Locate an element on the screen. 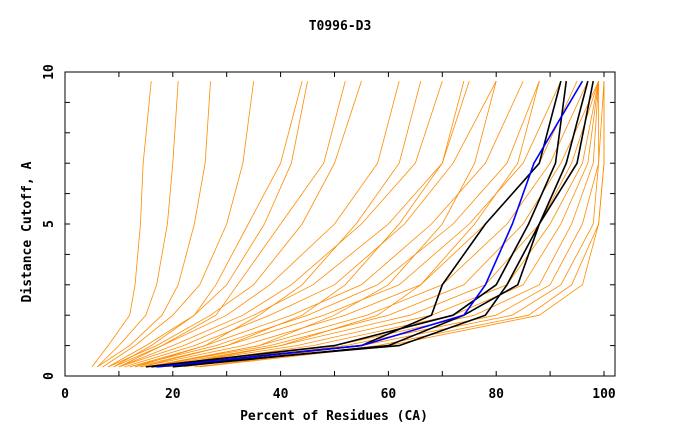 Image resolution: width=680 pixels, height=444 pixels. x-tick-label: 20 is located at coordinates (173, 394).